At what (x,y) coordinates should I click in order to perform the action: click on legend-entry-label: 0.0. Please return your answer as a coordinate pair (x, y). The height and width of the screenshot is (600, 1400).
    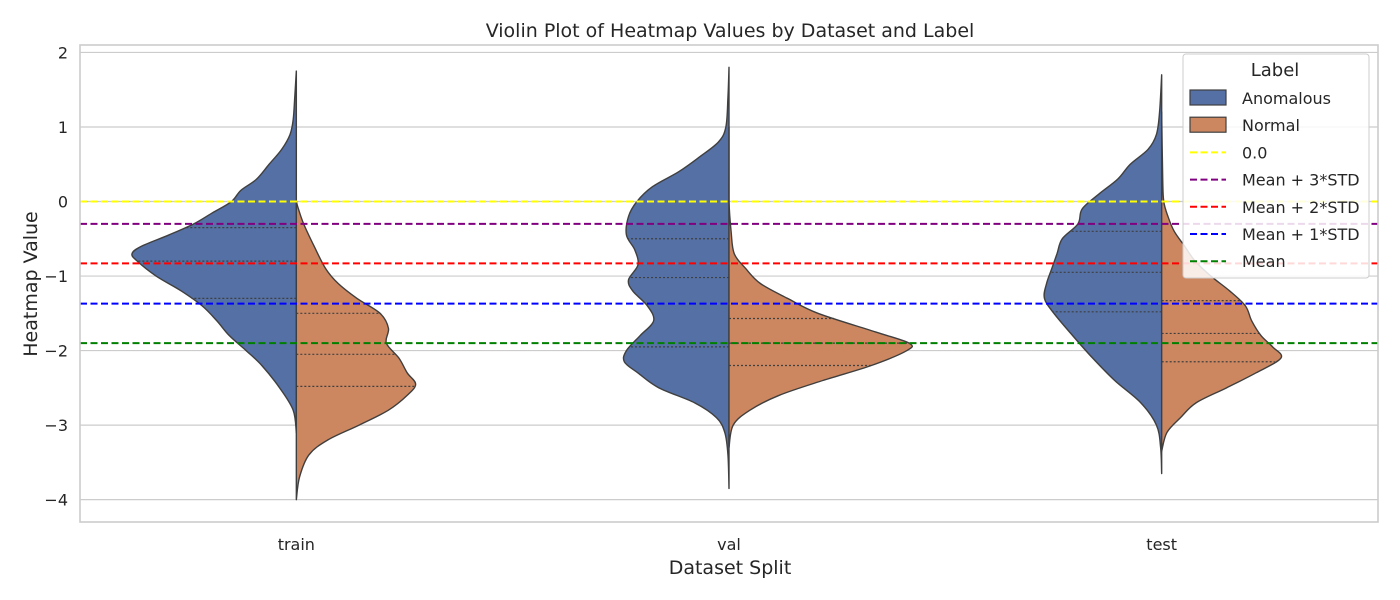
    Looking at the image, I should click on (1254, 152).